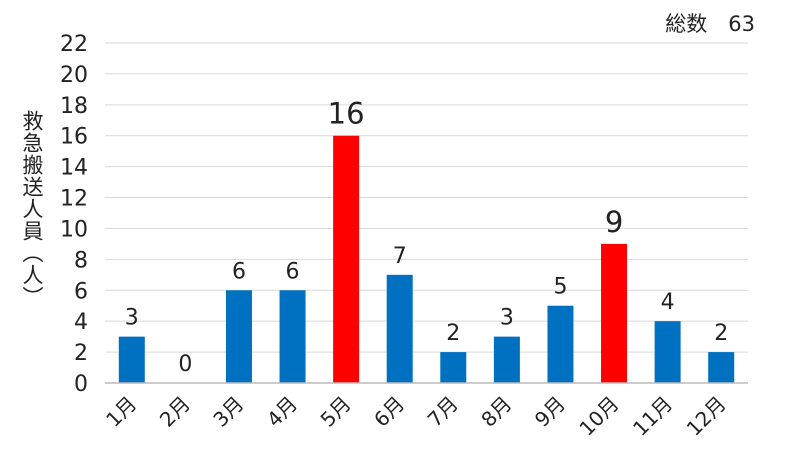 The image size is (785, 460). What do you see at coordinates (443, 412) in the screenshot?
I see `x-tick-label: 7月` at bounding box center [443, 412].